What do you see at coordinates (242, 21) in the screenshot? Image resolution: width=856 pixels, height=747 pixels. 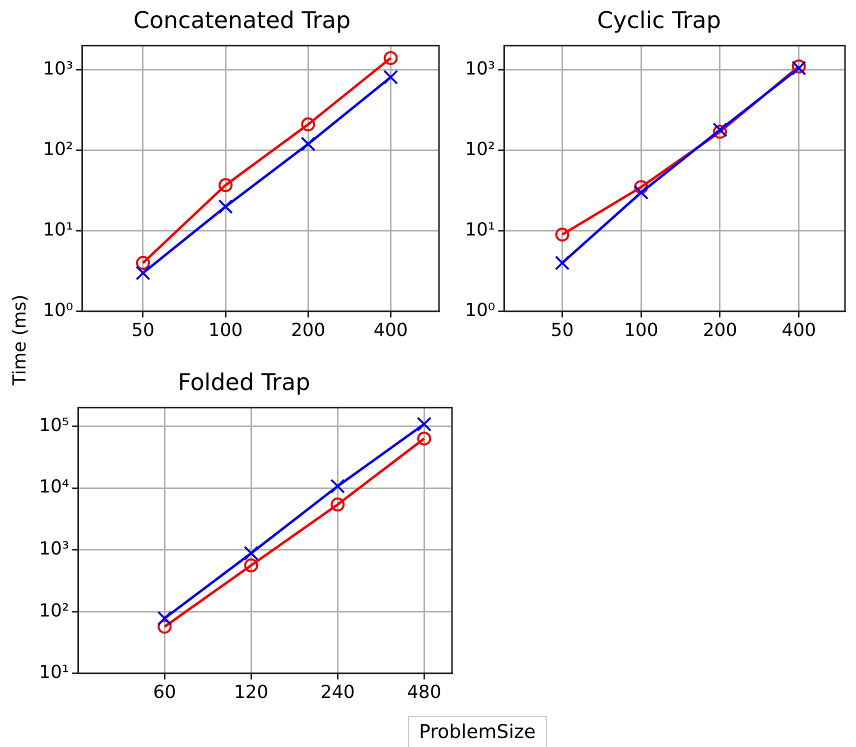 I see `chart-title: Concatenated Trap` at bounding box center [242, 21].